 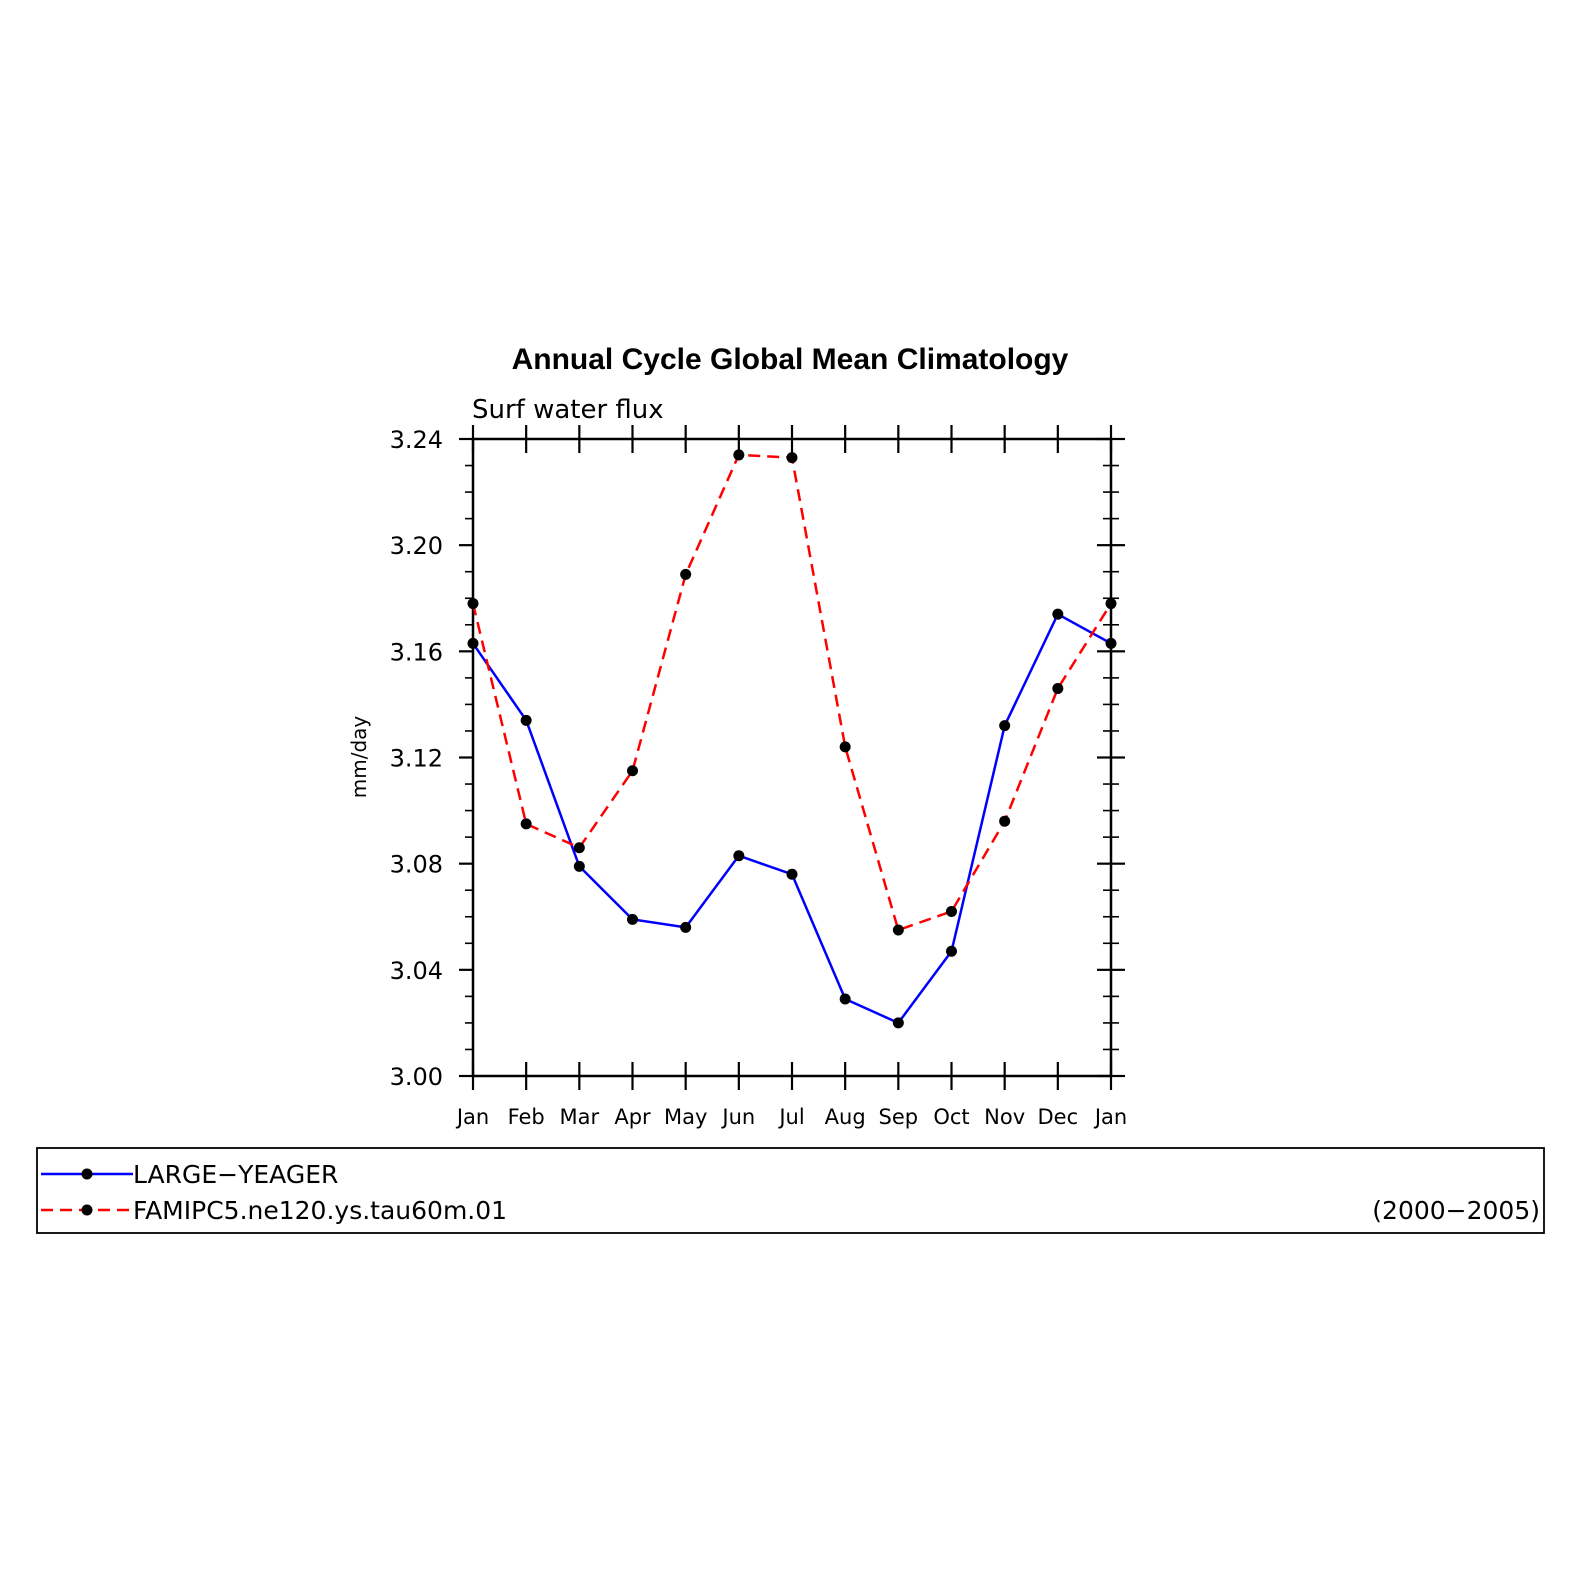 I want to click on x-tick-label: Nov, so click(x=1004, y=1117).